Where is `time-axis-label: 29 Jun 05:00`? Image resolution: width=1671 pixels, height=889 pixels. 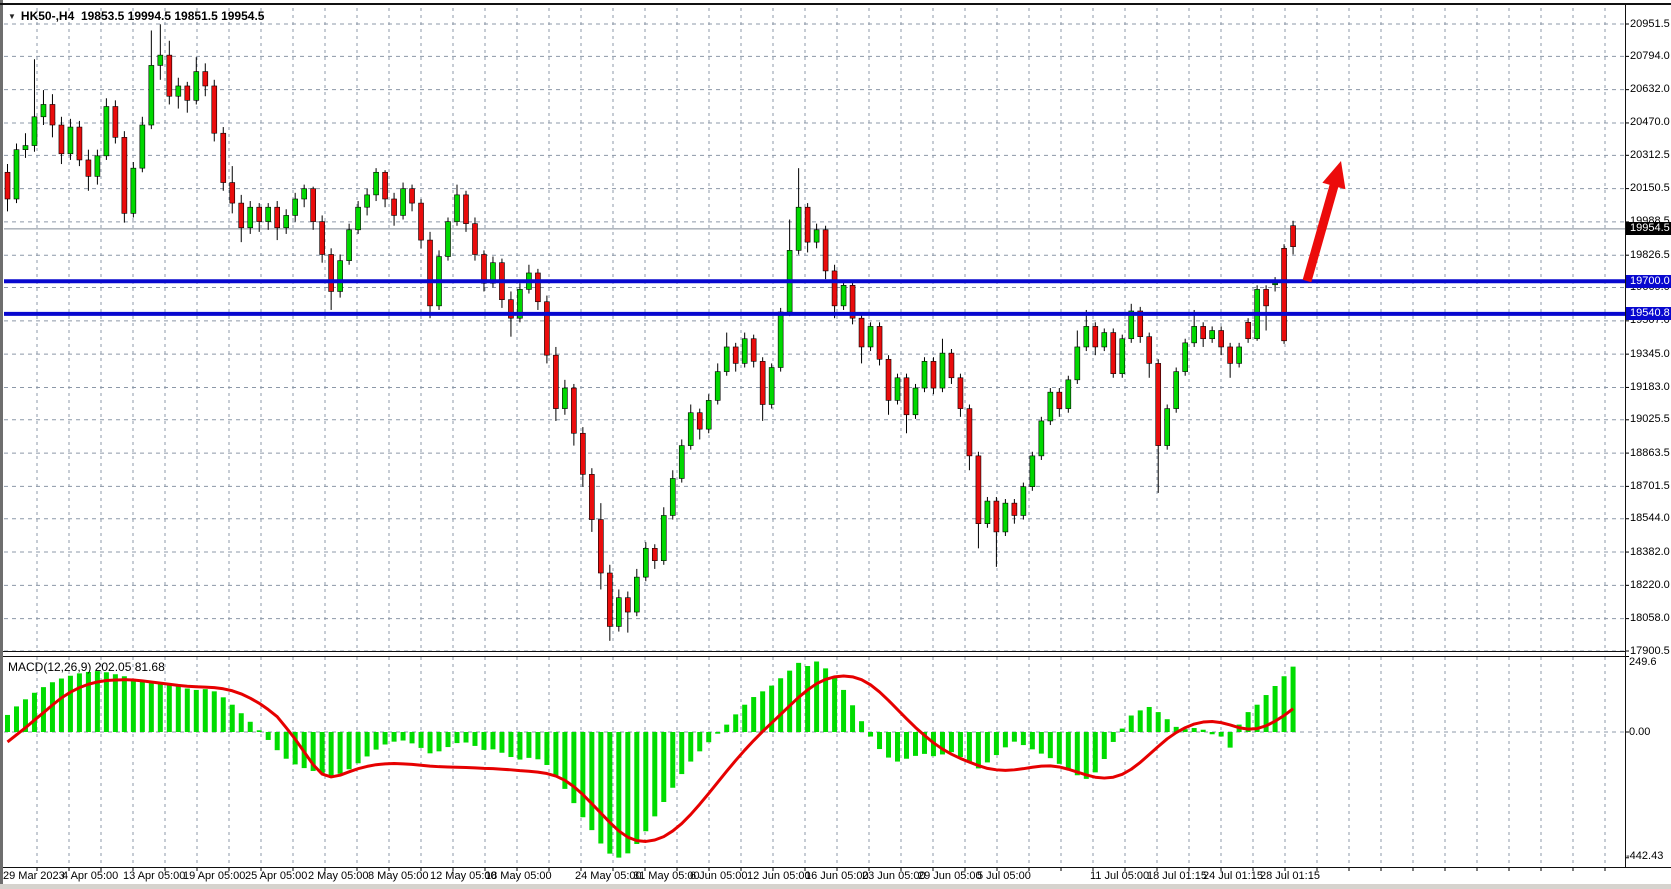 time-axis-label: 29 Jun 05:00 is located at coordinates (950, 876).